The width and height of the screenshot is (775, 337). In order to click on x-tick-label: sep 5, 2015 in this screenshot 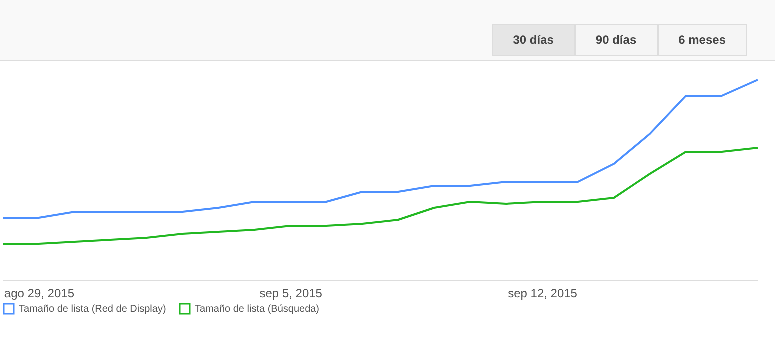, I will do `click(291, 293)`.